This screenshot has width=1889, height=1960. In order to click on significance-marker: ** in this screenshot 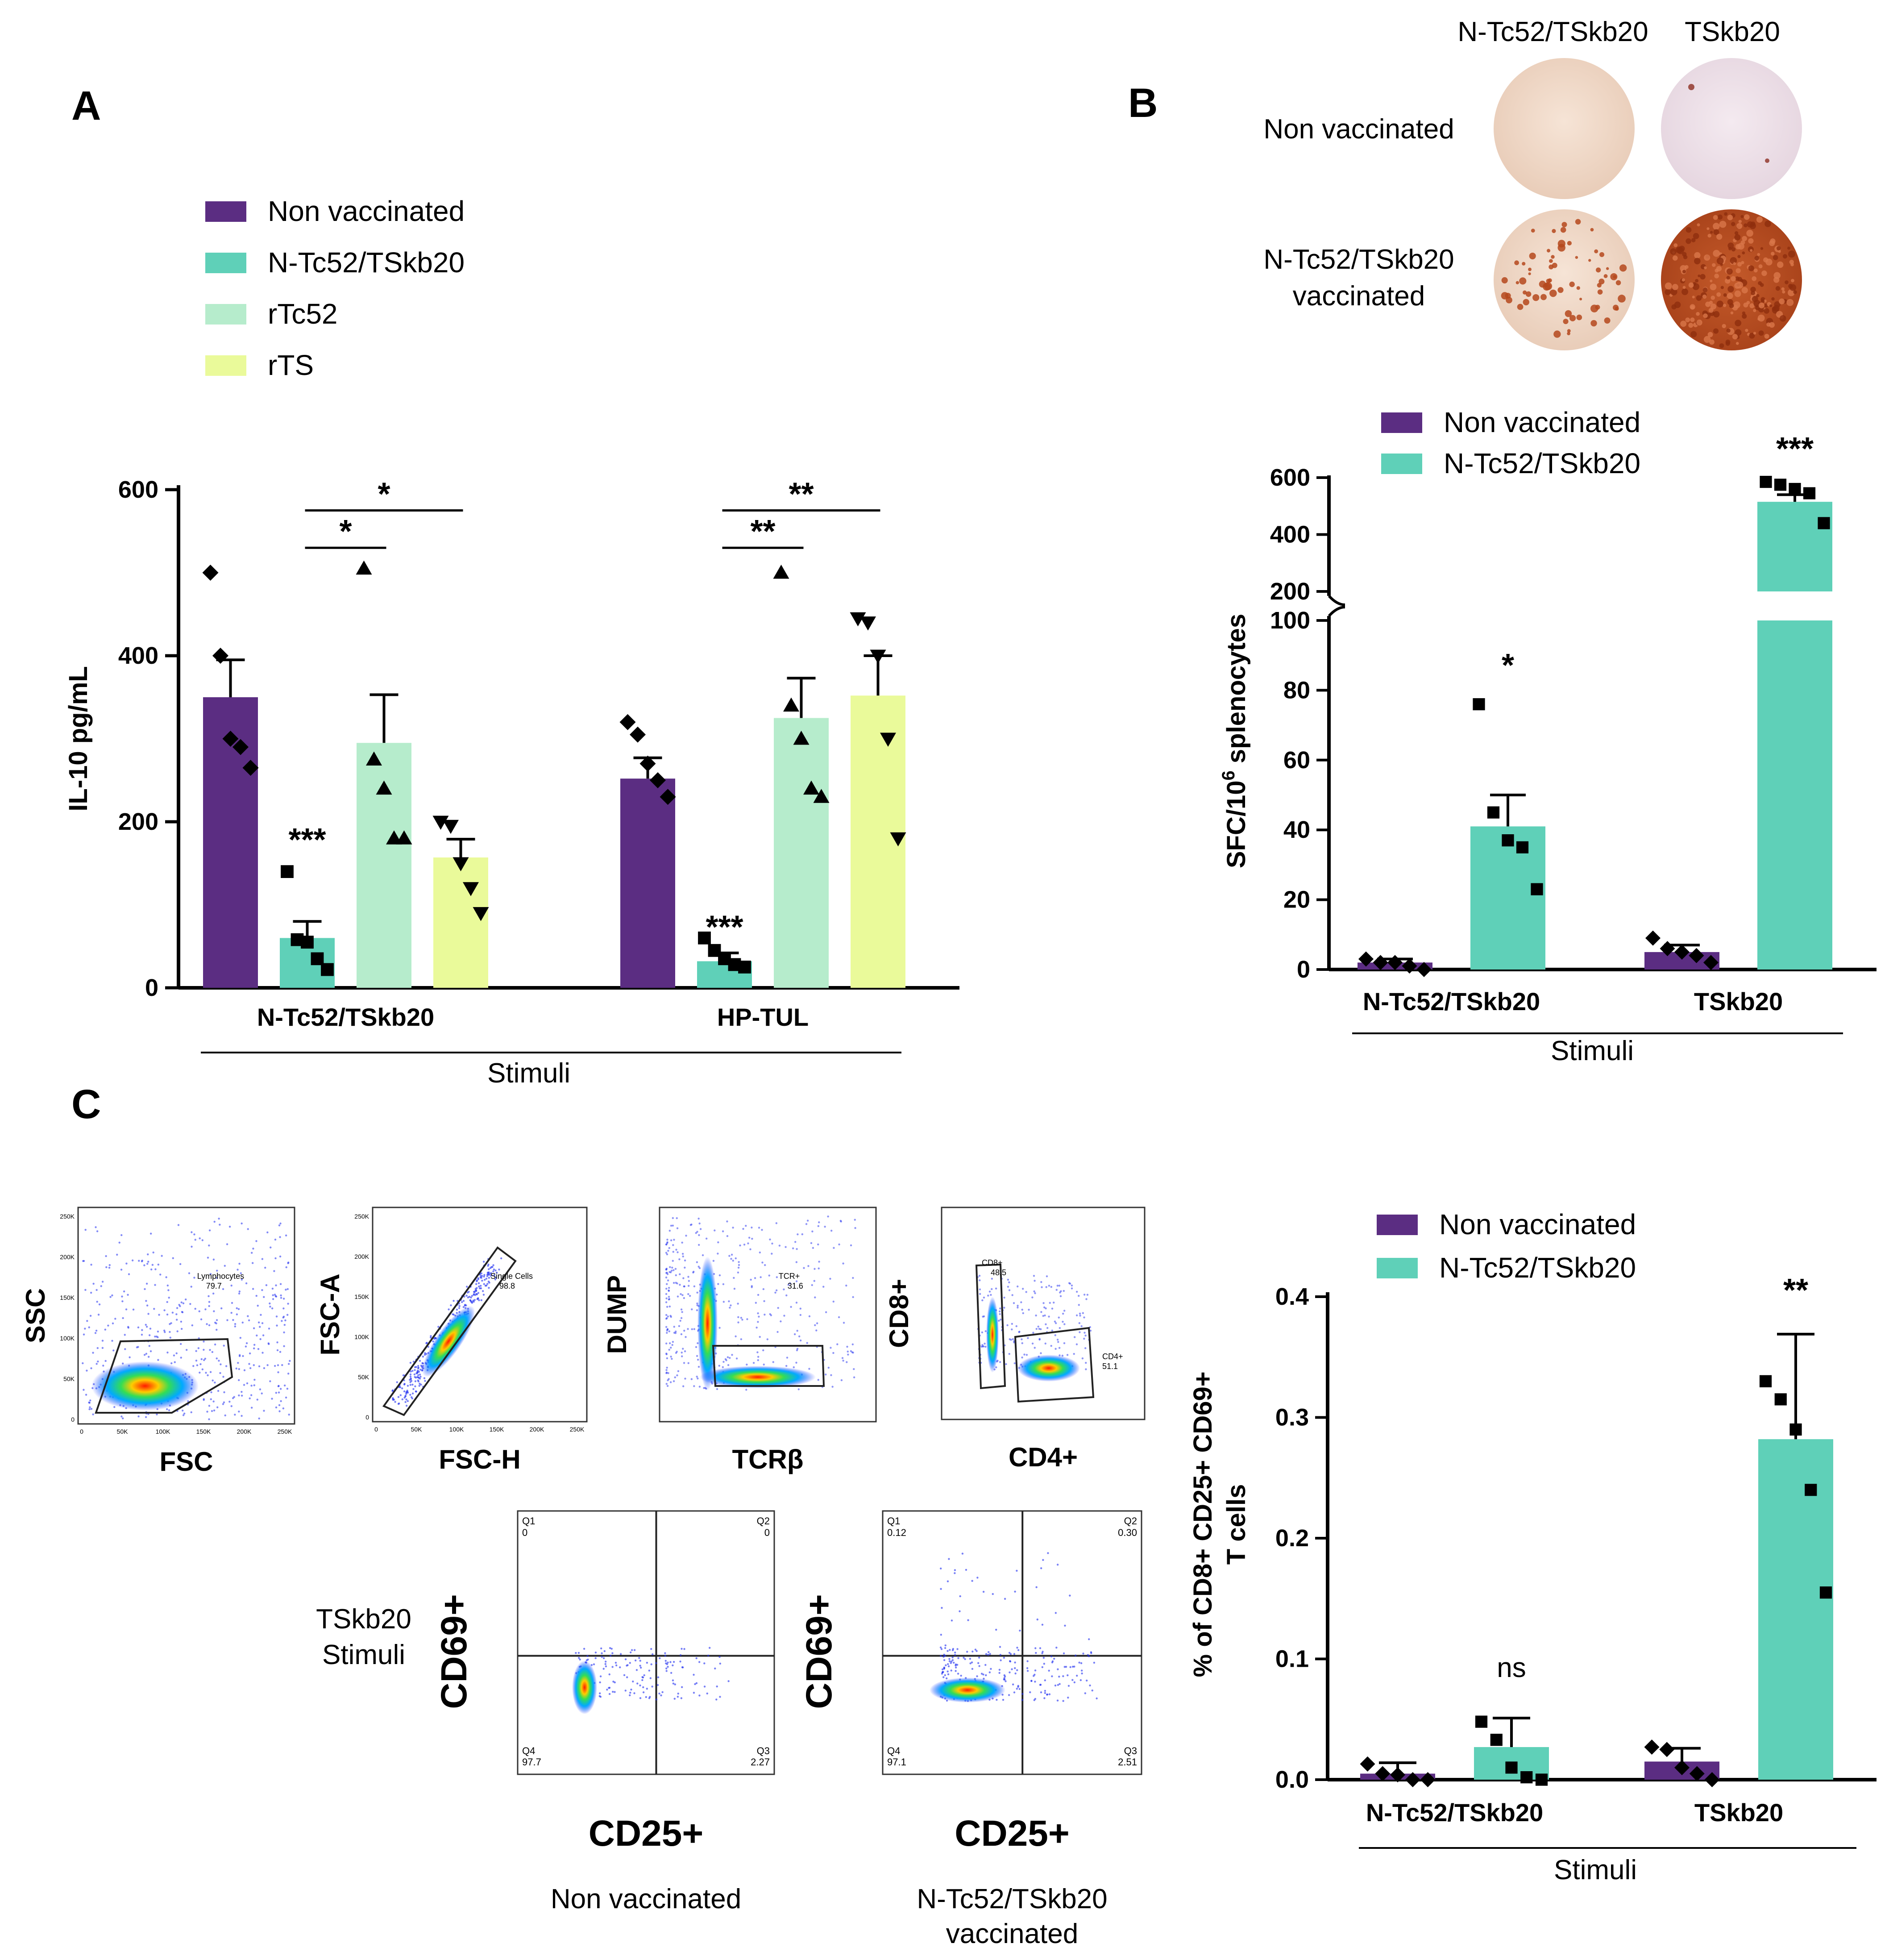, I will do `click(1795, 1291)`.